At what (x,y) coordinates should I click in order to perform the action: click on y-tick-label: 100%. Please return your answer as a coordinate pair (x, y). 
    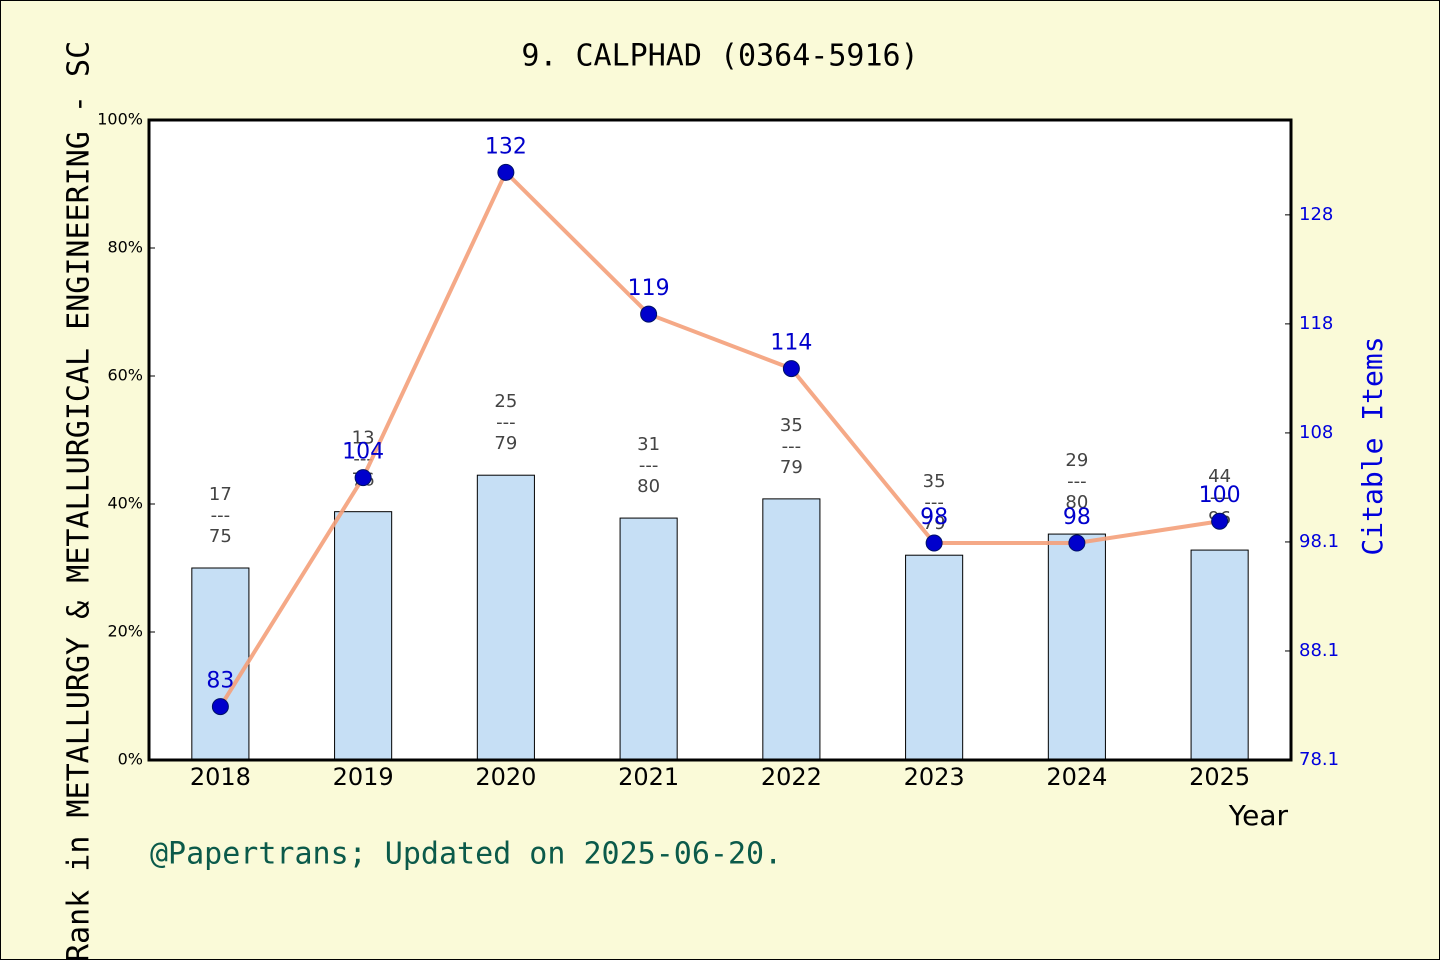
    Looking at the image, I should click on (120, 119).